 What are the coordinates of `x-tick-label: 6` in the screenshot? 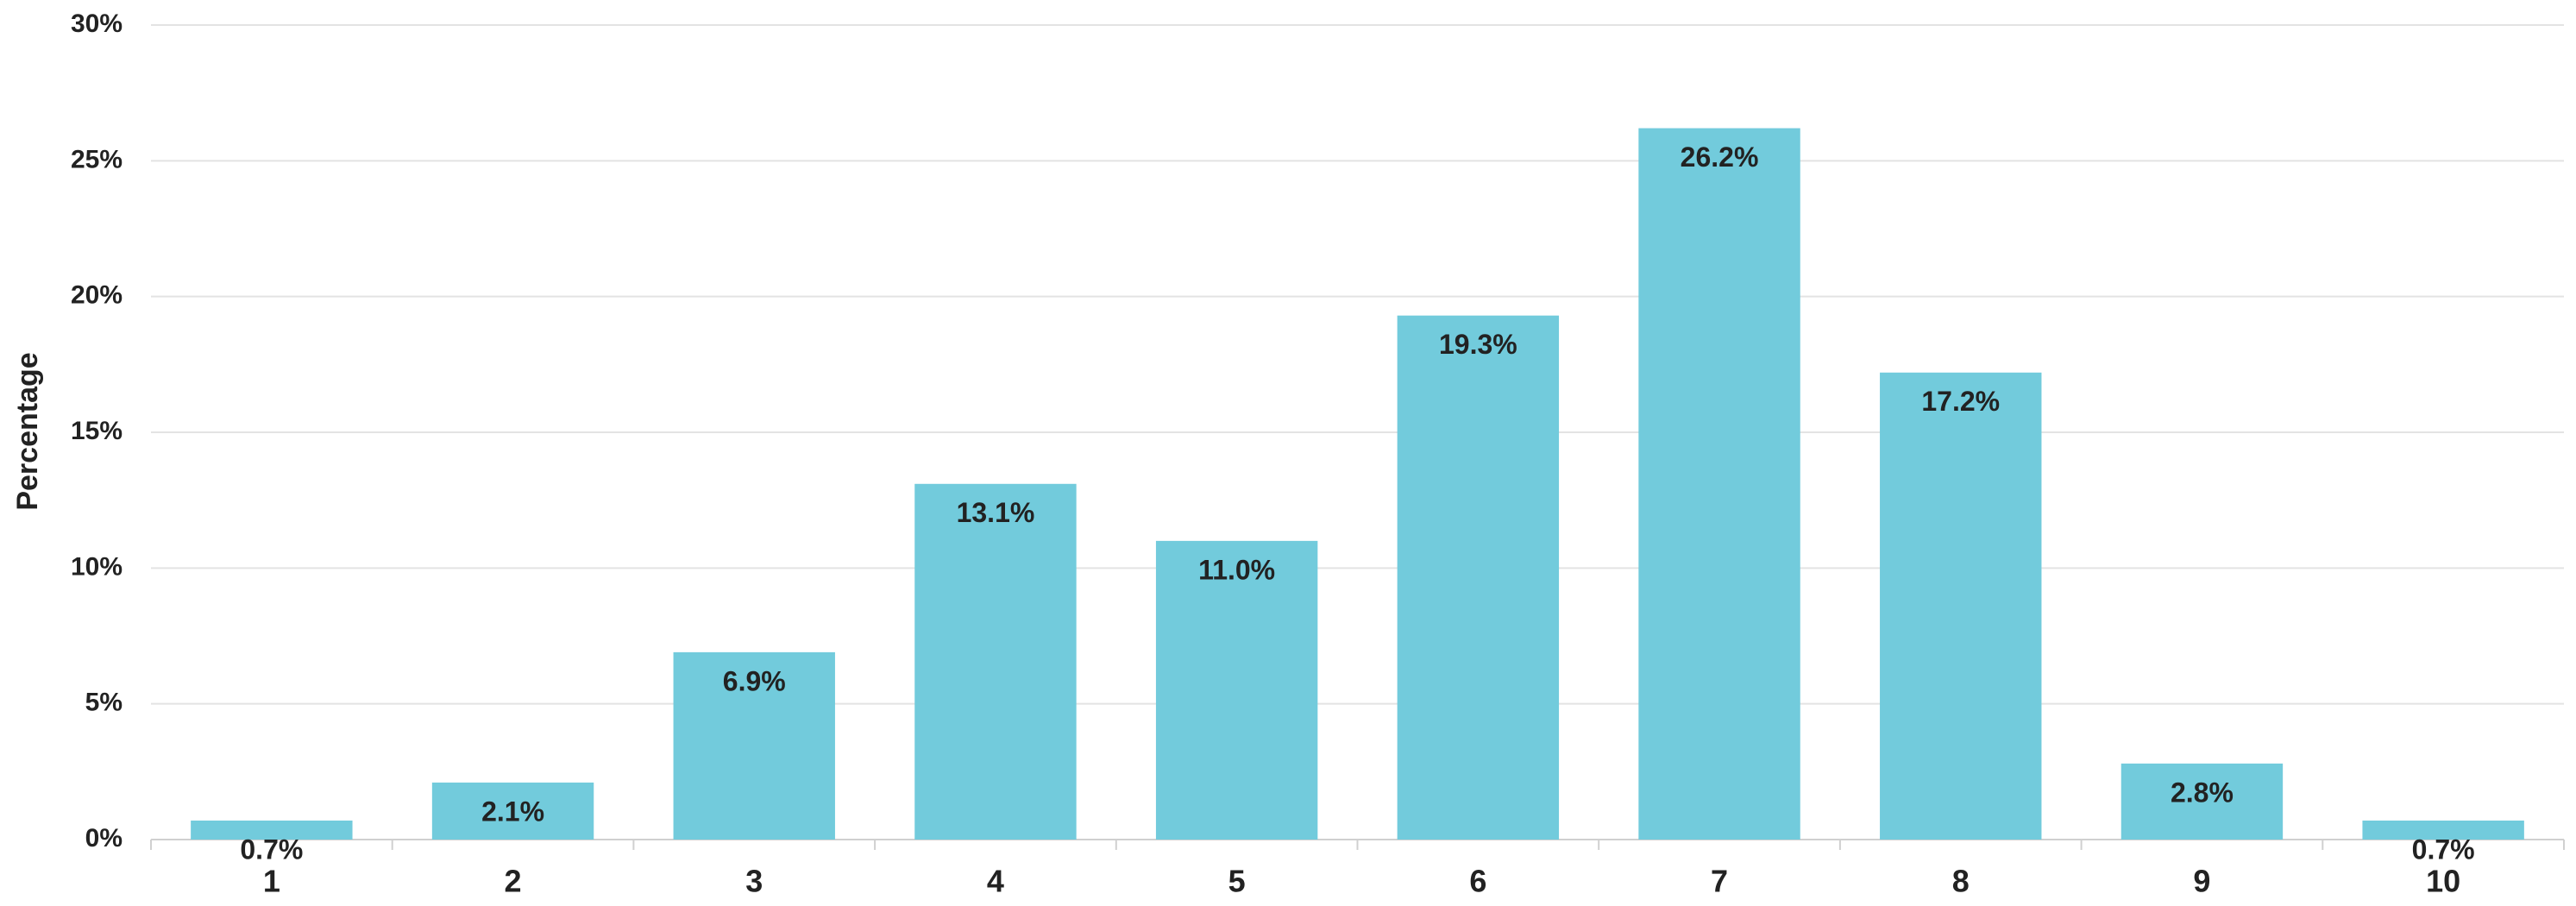 It's located at (1477, 881).